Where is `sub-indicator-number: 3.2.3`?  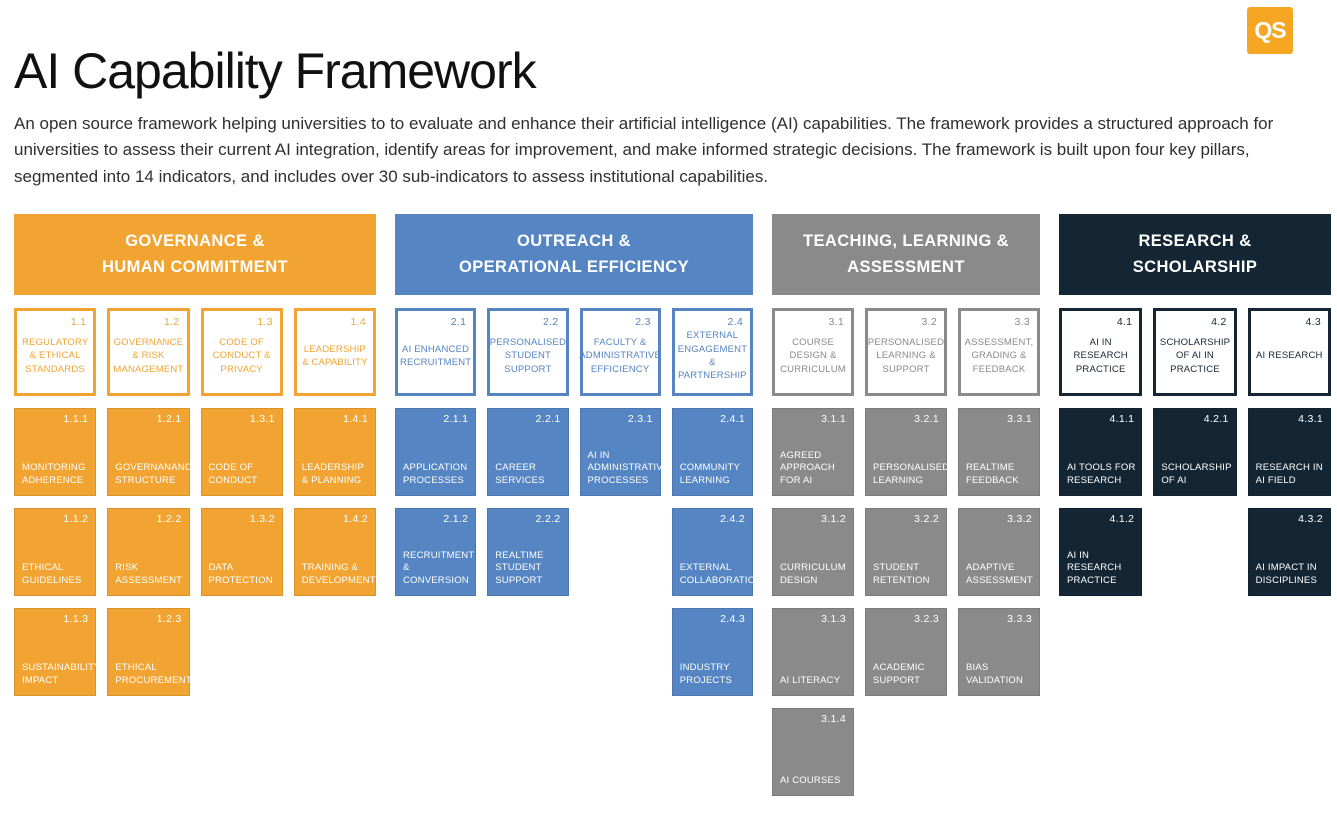
sub-indicator-number: 3.2.3 is located at coordinates (926, 619).